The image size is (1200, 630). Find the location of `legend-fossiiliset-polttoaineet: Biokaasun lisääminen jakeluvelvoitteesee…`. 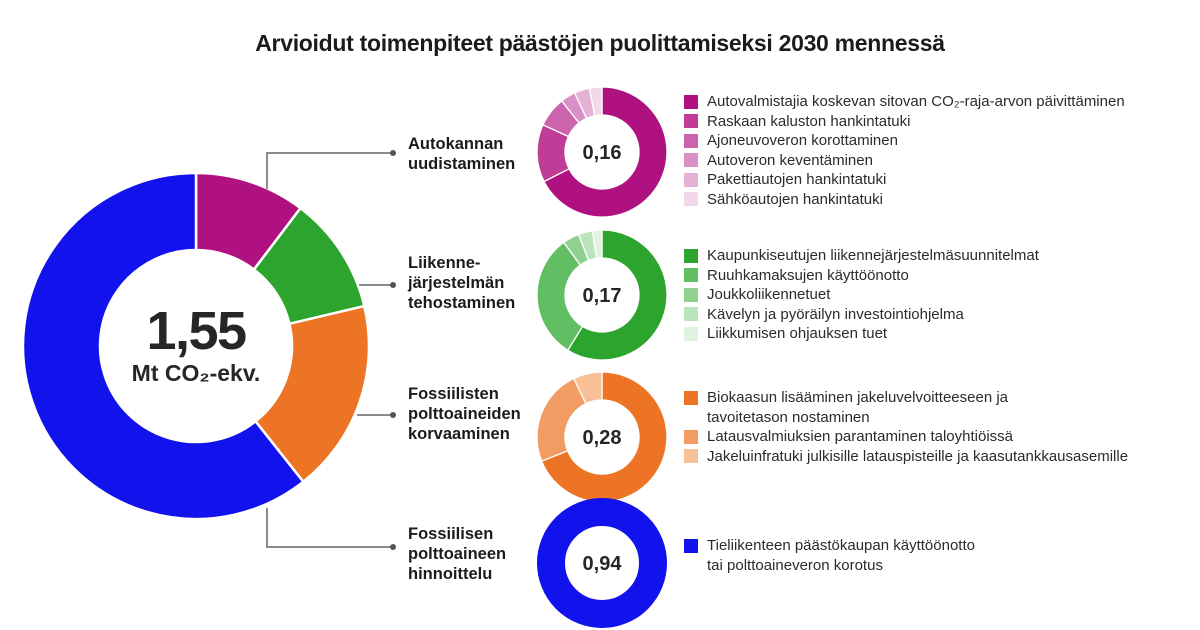

legend-fossiiliset-polttoaineet: Biokaasun lisääminen jakeluvelvoitteesee… is located at coordinates (934, 427).